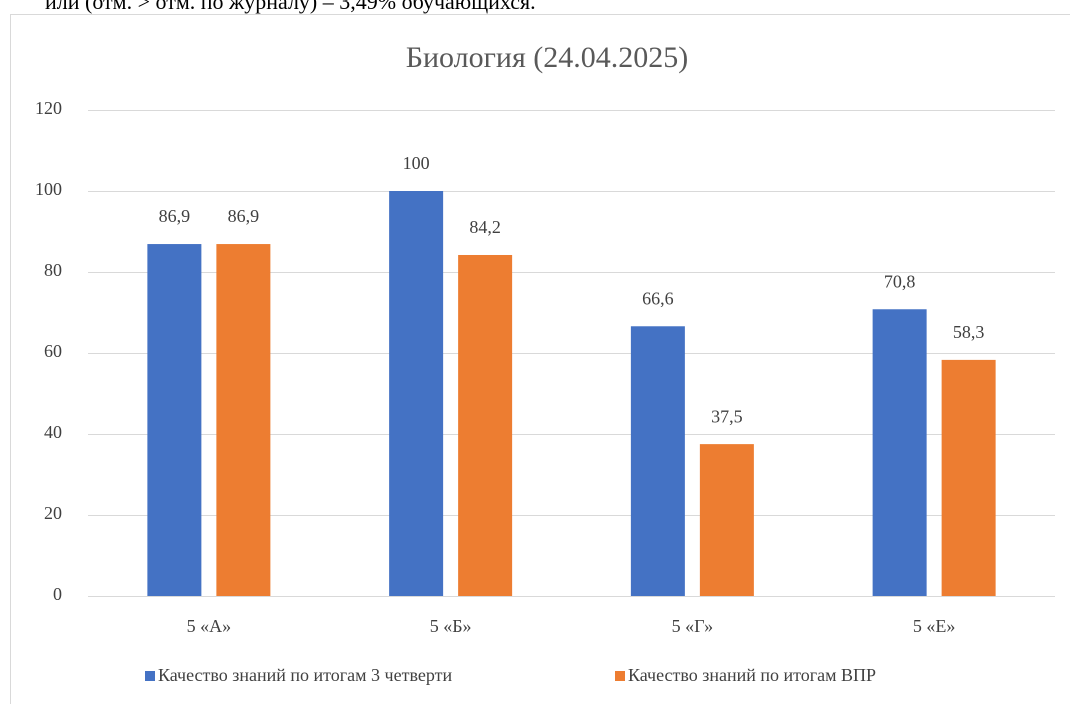  I want to click on data-label: 100, so click(416, 163).